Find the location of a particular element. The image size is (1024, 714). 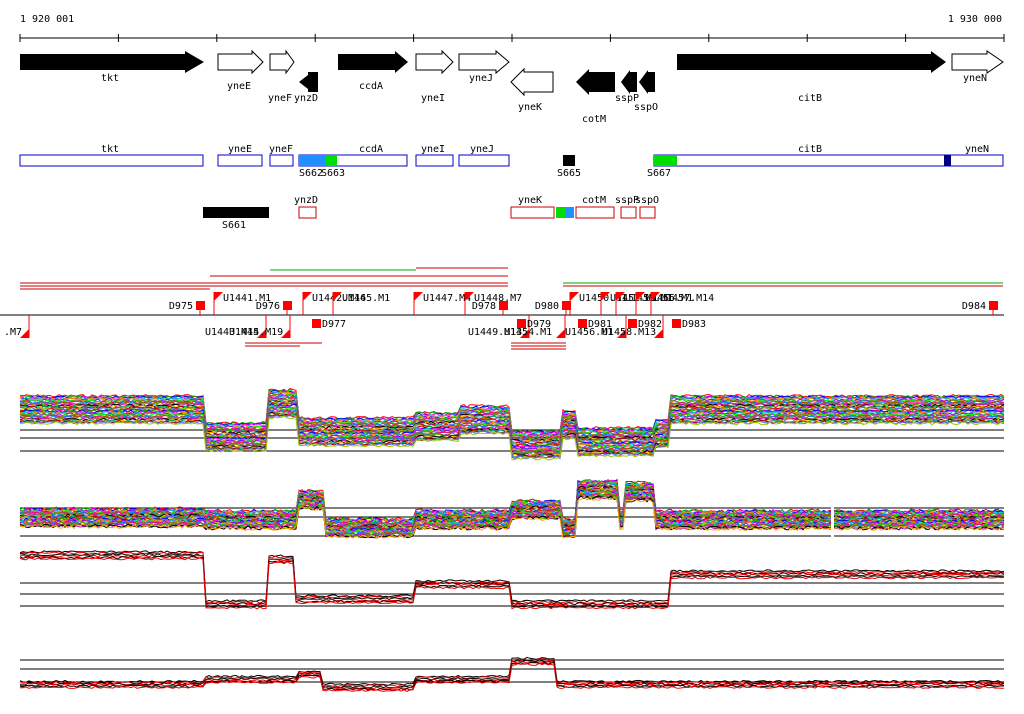

feature-marker: U1444.M19 is located at coordinates (260, 326).